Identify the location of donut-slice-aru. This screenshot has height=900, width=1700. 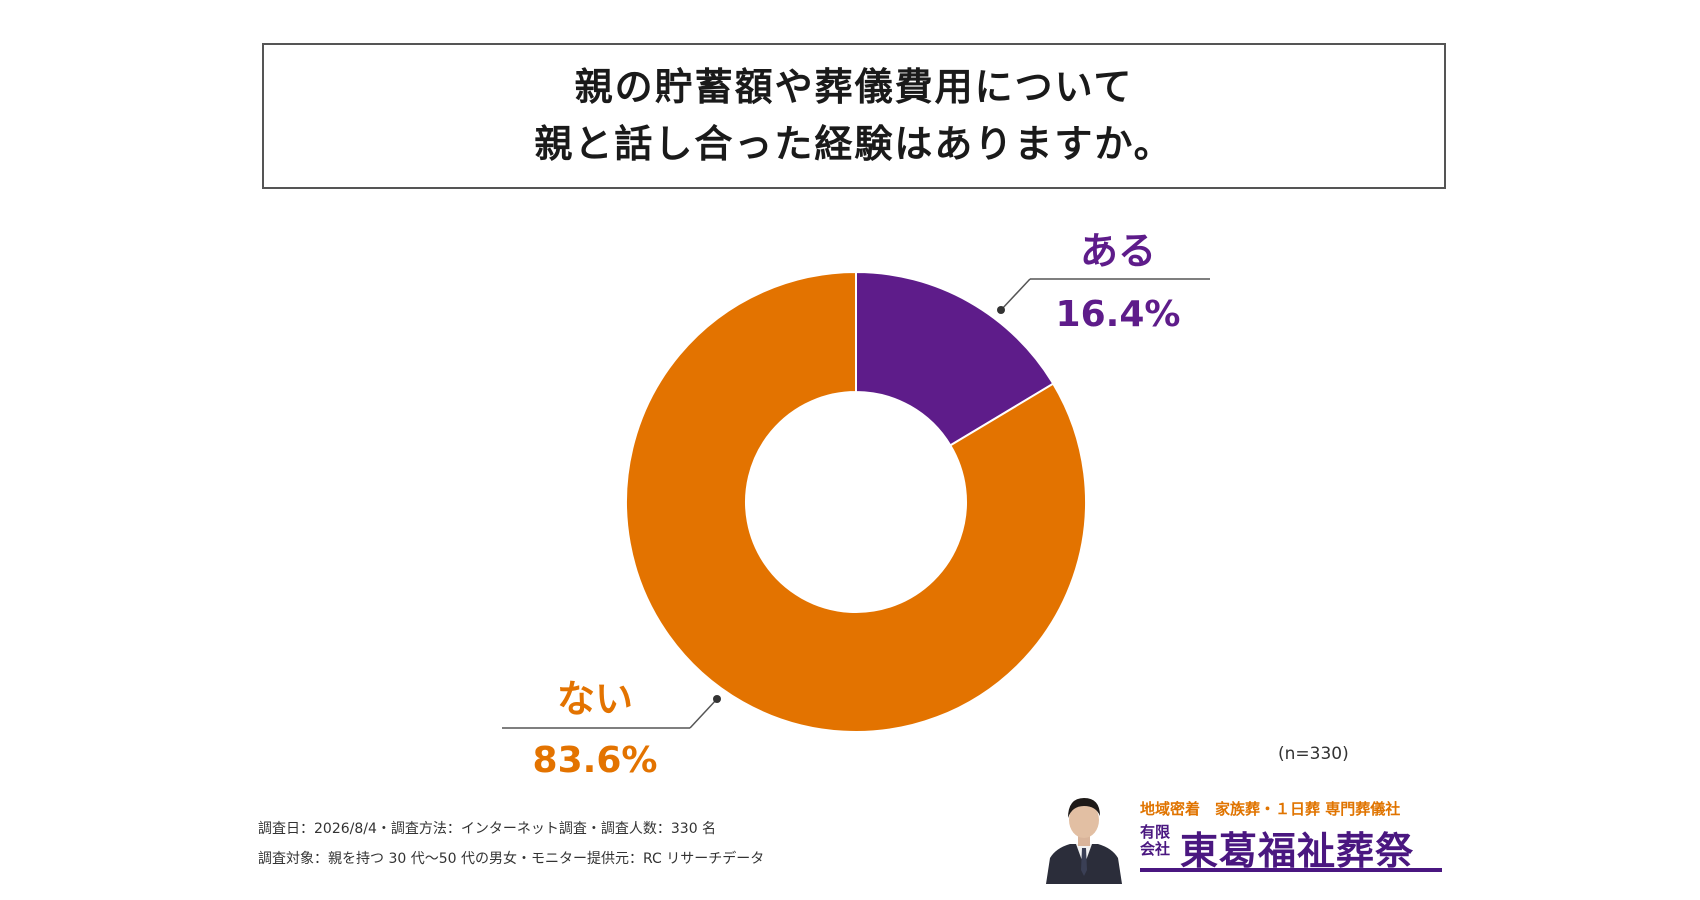
(955, 358).